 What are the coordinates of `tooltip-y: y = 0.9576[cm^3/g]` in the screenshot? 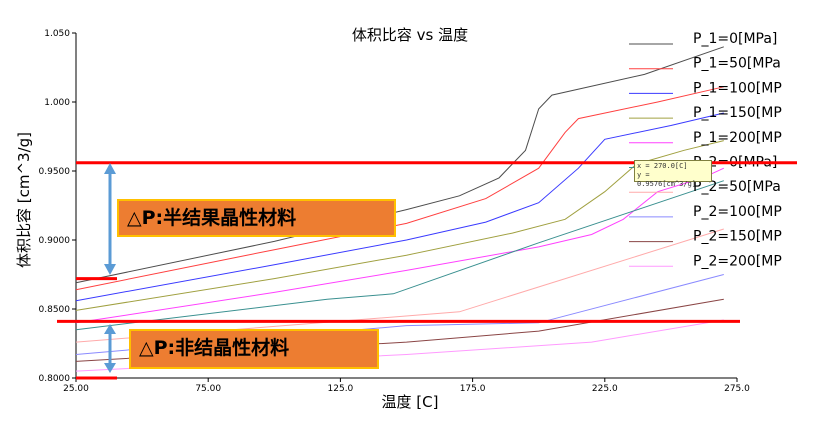 It's located at (667, 179).